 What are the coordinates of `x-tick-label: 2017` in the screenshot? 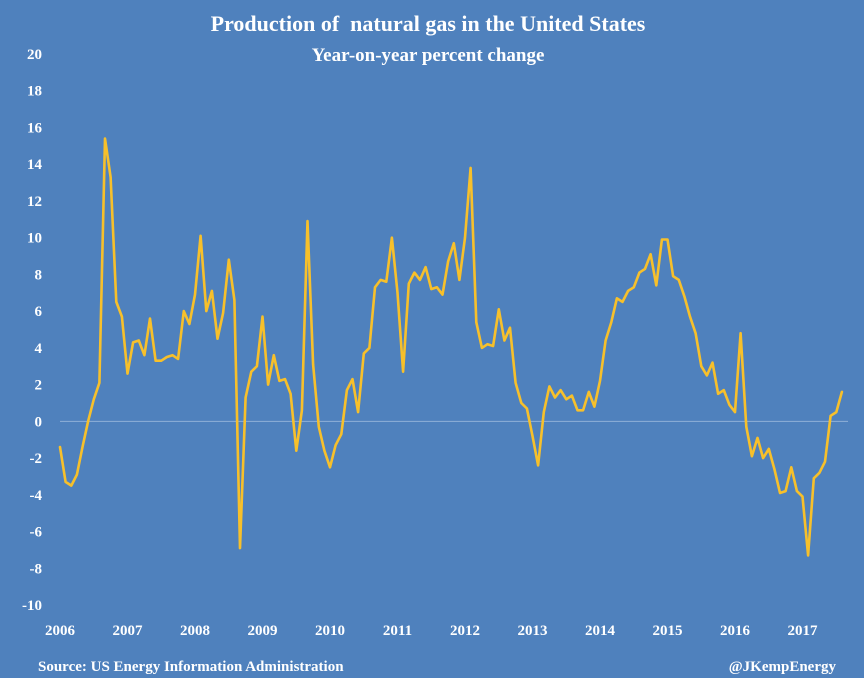 It's located at (803, 631).